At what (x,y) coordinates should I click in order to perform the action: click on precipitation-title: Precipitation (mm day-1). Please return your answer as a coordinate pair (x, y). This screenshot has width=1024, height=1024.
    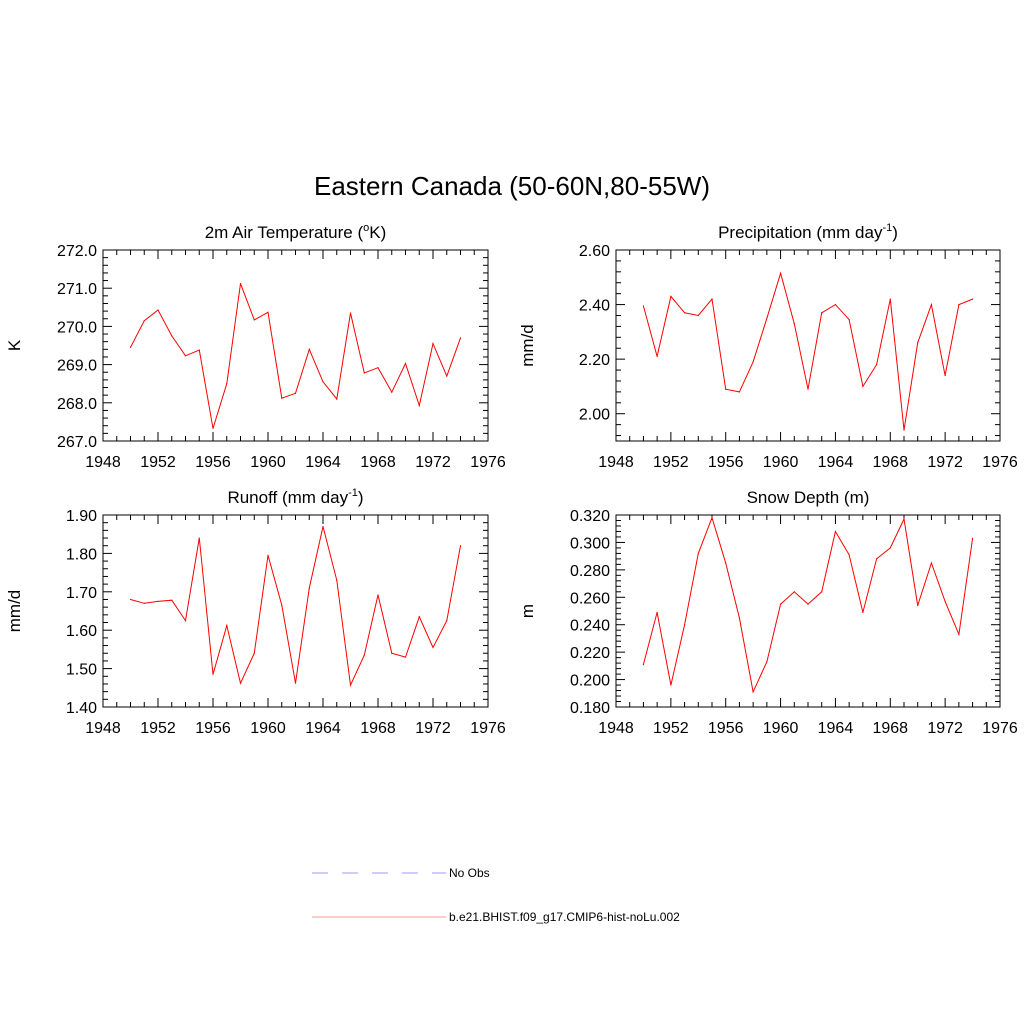
    Looking at the image, I should click on (808, 232).